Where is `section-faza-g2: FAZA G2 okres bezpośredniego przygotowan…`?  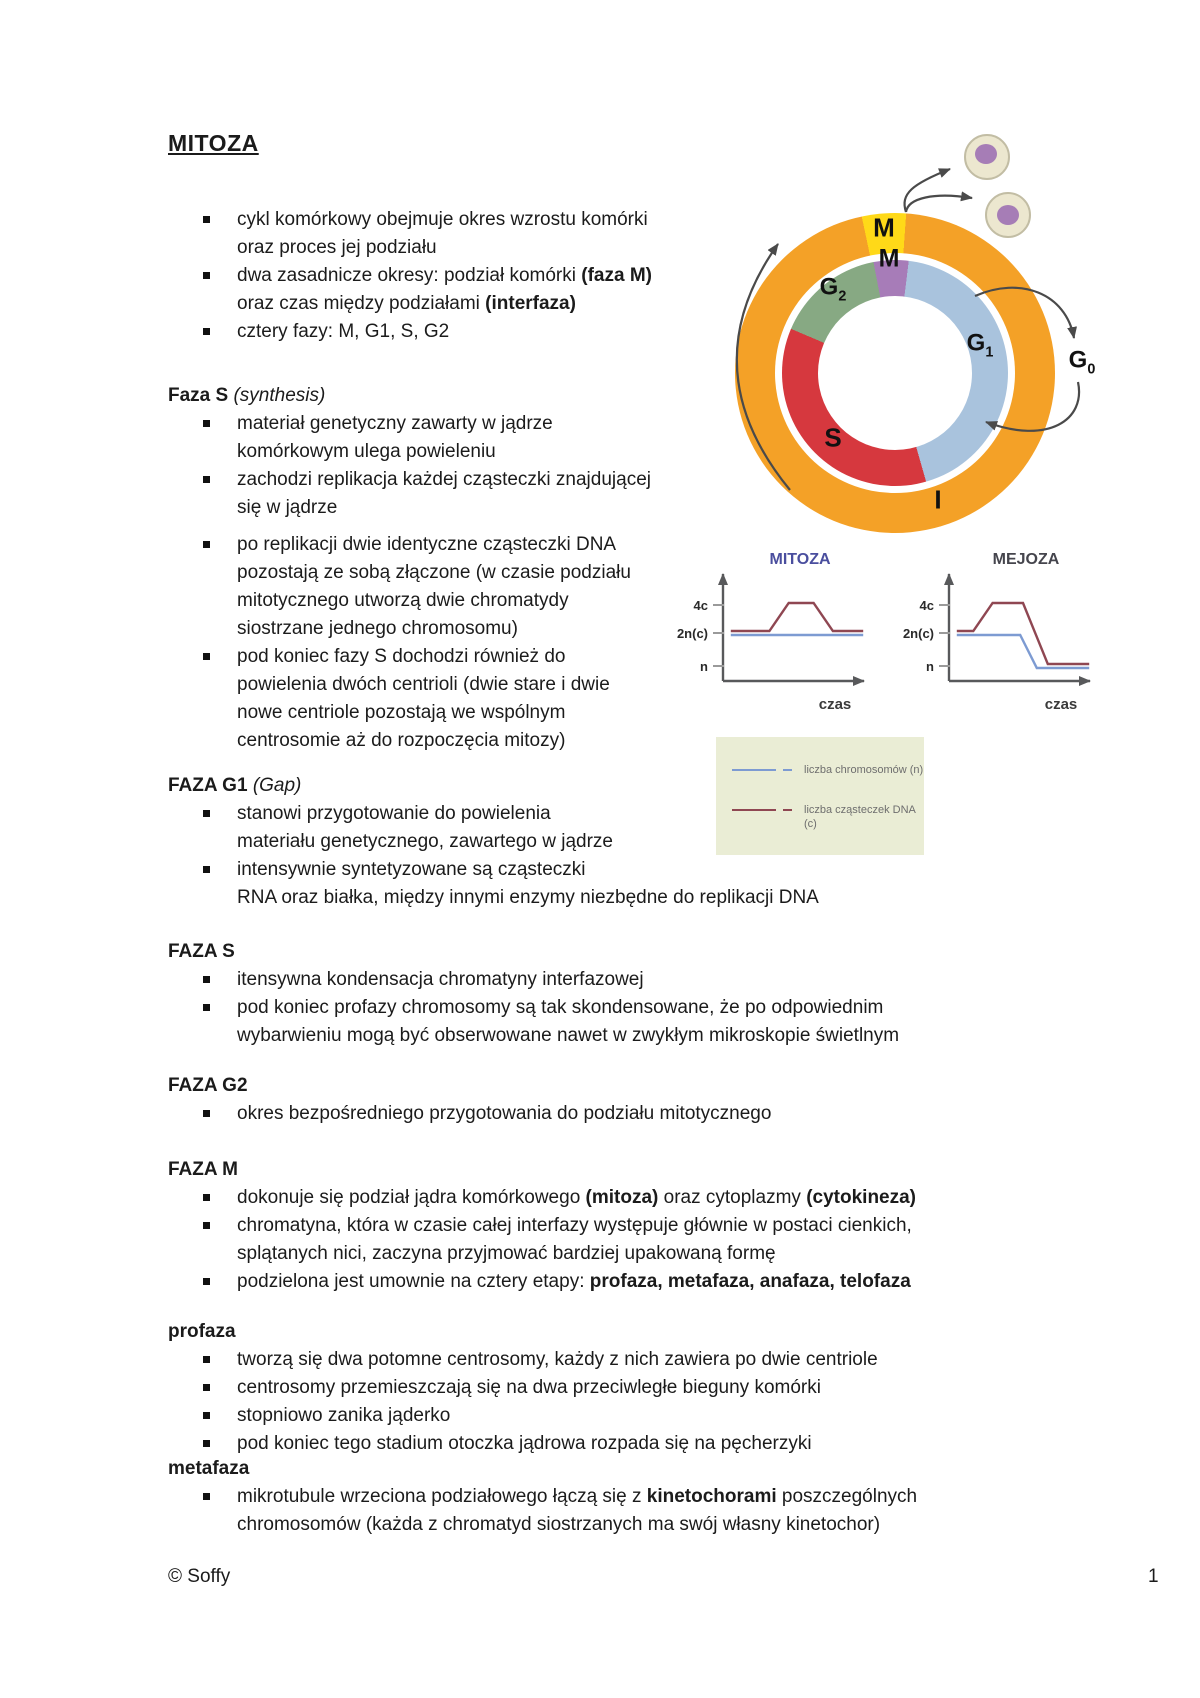
section-faza-g2: FAZA G2 okres bezpośredniego przygotowan… is located at coordinates (648, 1100).